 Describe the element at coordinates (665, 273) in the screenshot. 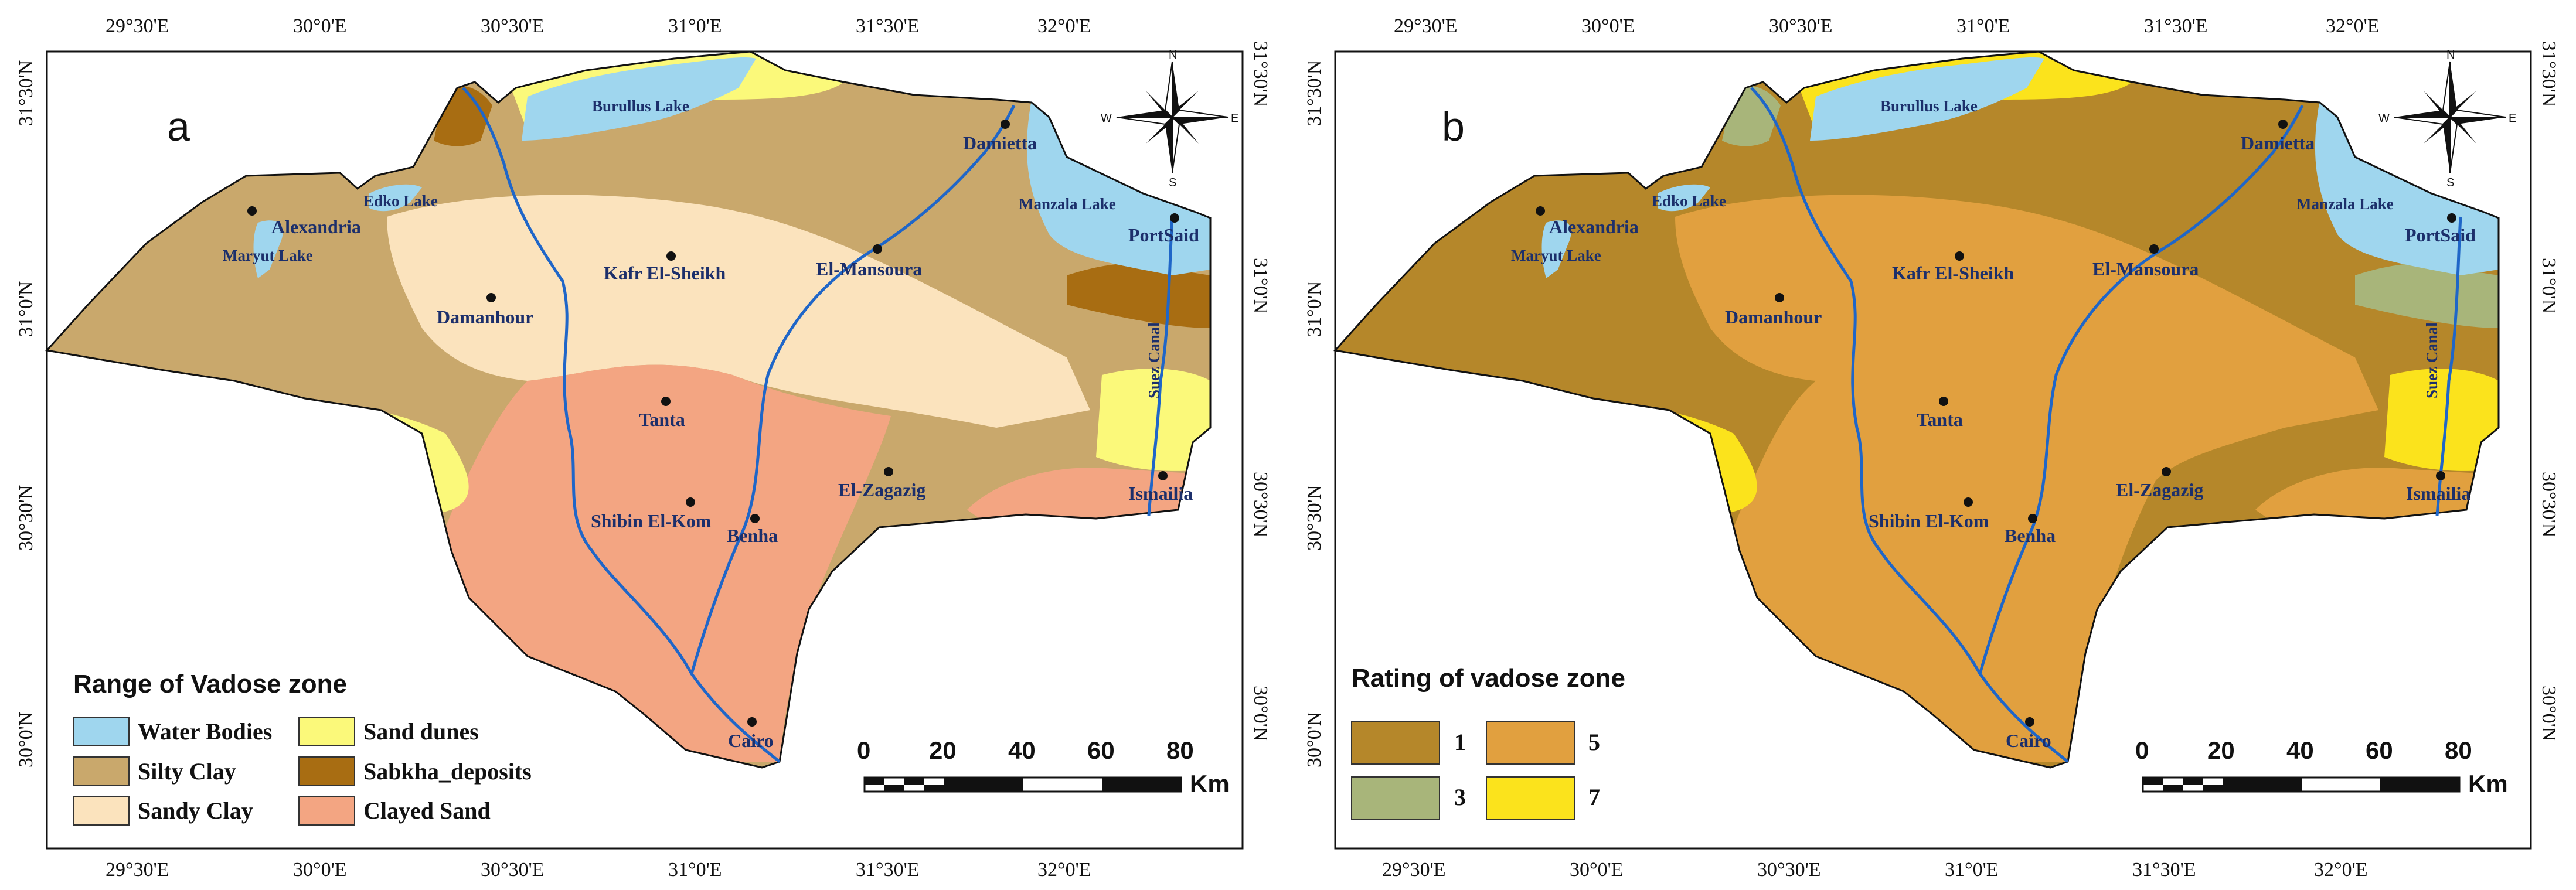

I see `city-label: Kafr El-Sheikh` at that location.